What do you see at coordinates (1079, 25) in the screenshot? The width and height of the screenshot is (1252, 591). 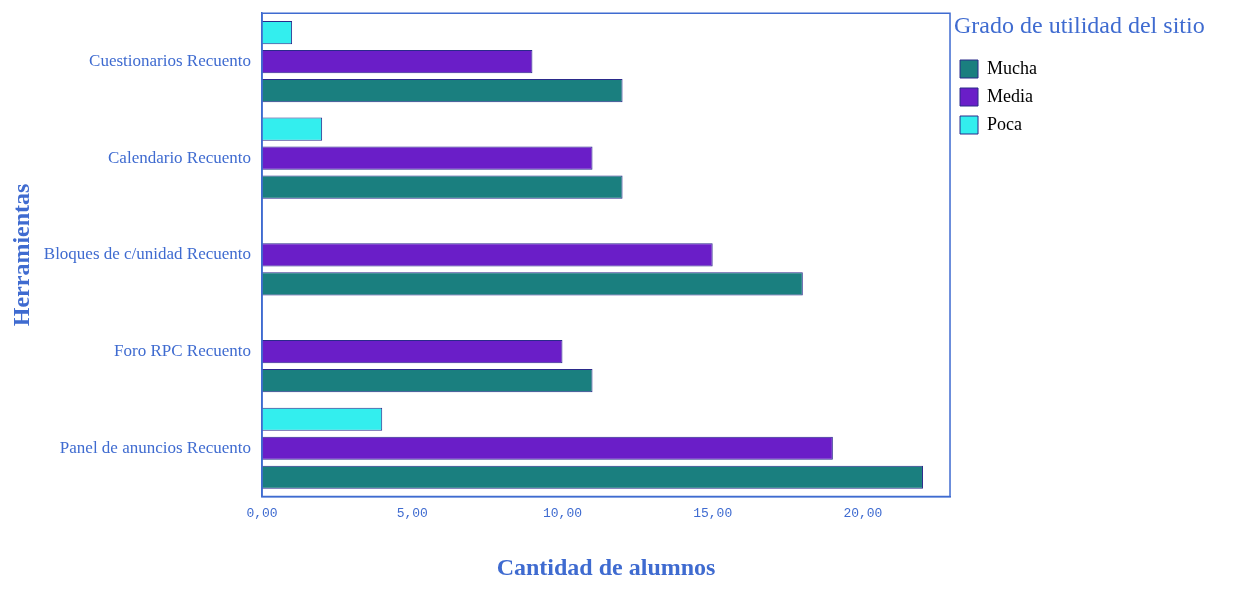 I see `legend-title: Grado de utilidad del sitio` at bounding box center [1079, 25].